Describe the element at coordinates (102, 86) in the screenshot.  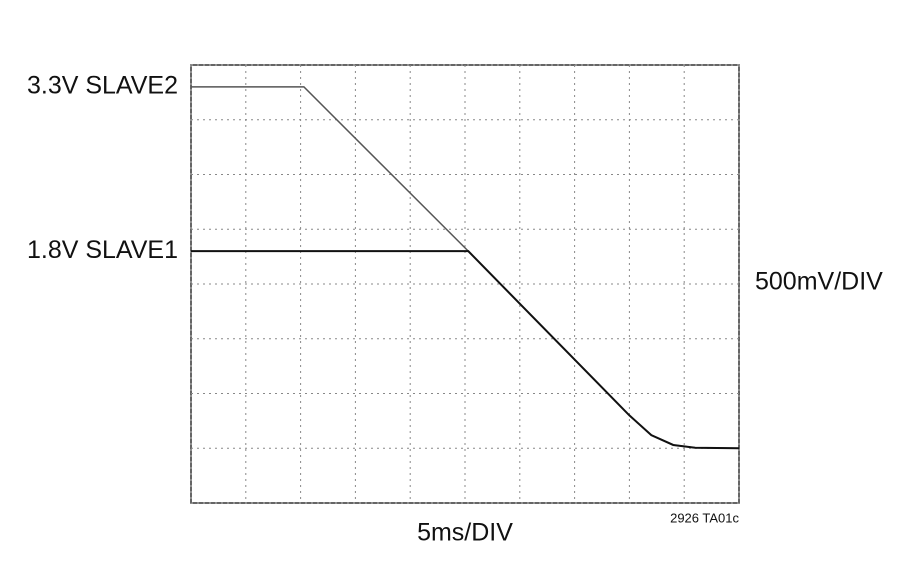
I see `legend-label: 3.3V SLAVE2` at that location.